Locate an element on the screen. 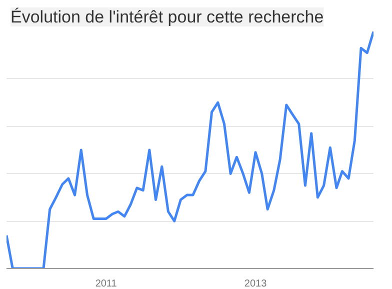 The height and width of the screenshot is (289, 392). x-tick-label: 2013 is located at coordinates (256, 283).